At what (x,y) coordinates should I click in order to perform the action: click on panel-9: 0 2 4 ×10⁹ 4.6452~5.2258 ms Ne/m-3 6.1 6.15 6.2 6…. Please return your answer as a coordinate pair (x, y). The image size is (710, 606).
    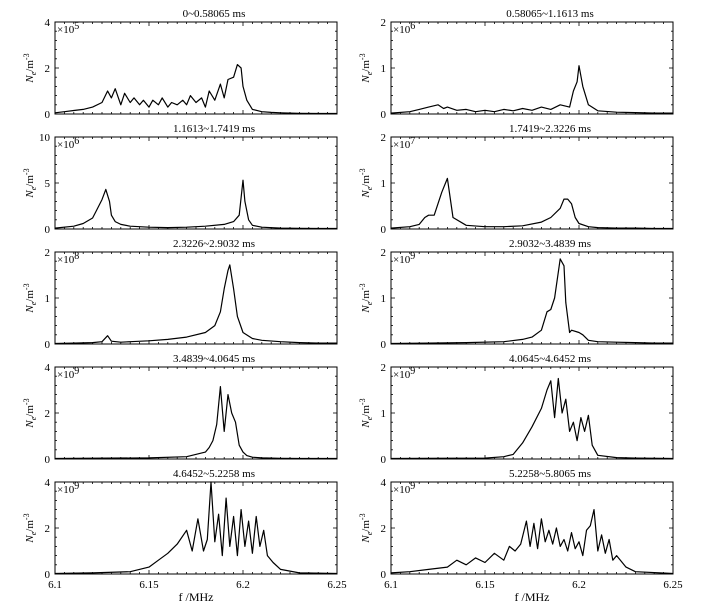
    Looking at the image, I should click on (184, 536).